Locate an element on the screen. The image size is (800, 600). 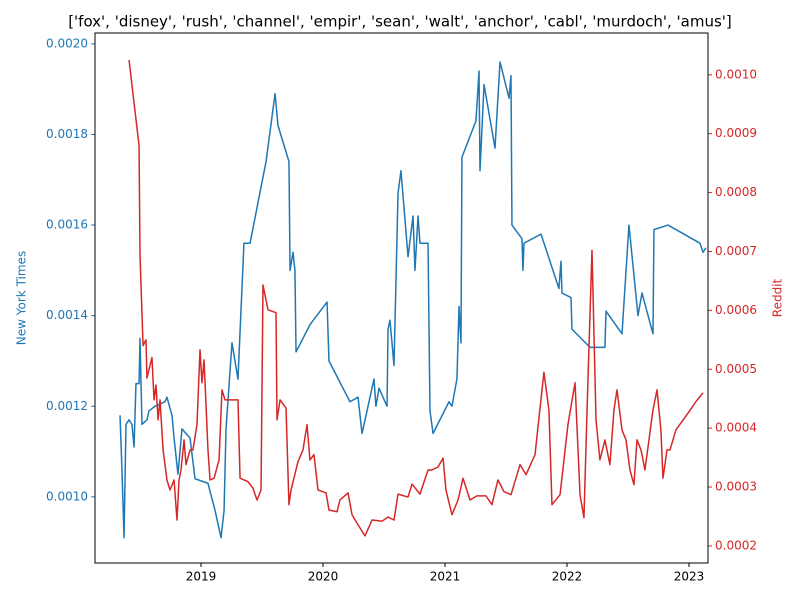
x-tick-label: 2019 is located at coordinates (201, 577).